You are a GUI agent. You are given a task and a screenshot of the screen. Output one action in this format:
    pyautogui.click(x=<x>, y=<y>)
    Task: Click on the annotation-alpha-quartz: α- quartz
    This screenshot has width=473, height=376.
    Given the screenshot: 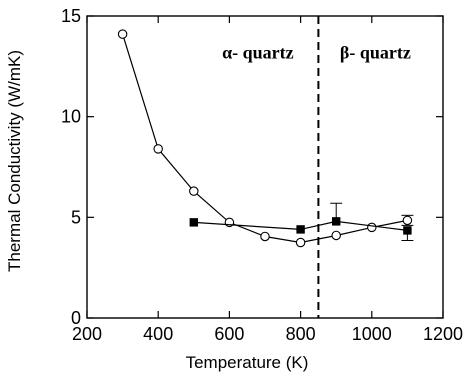 What is the action you would take?
    pyautogui.click(x=258, y=52)
    